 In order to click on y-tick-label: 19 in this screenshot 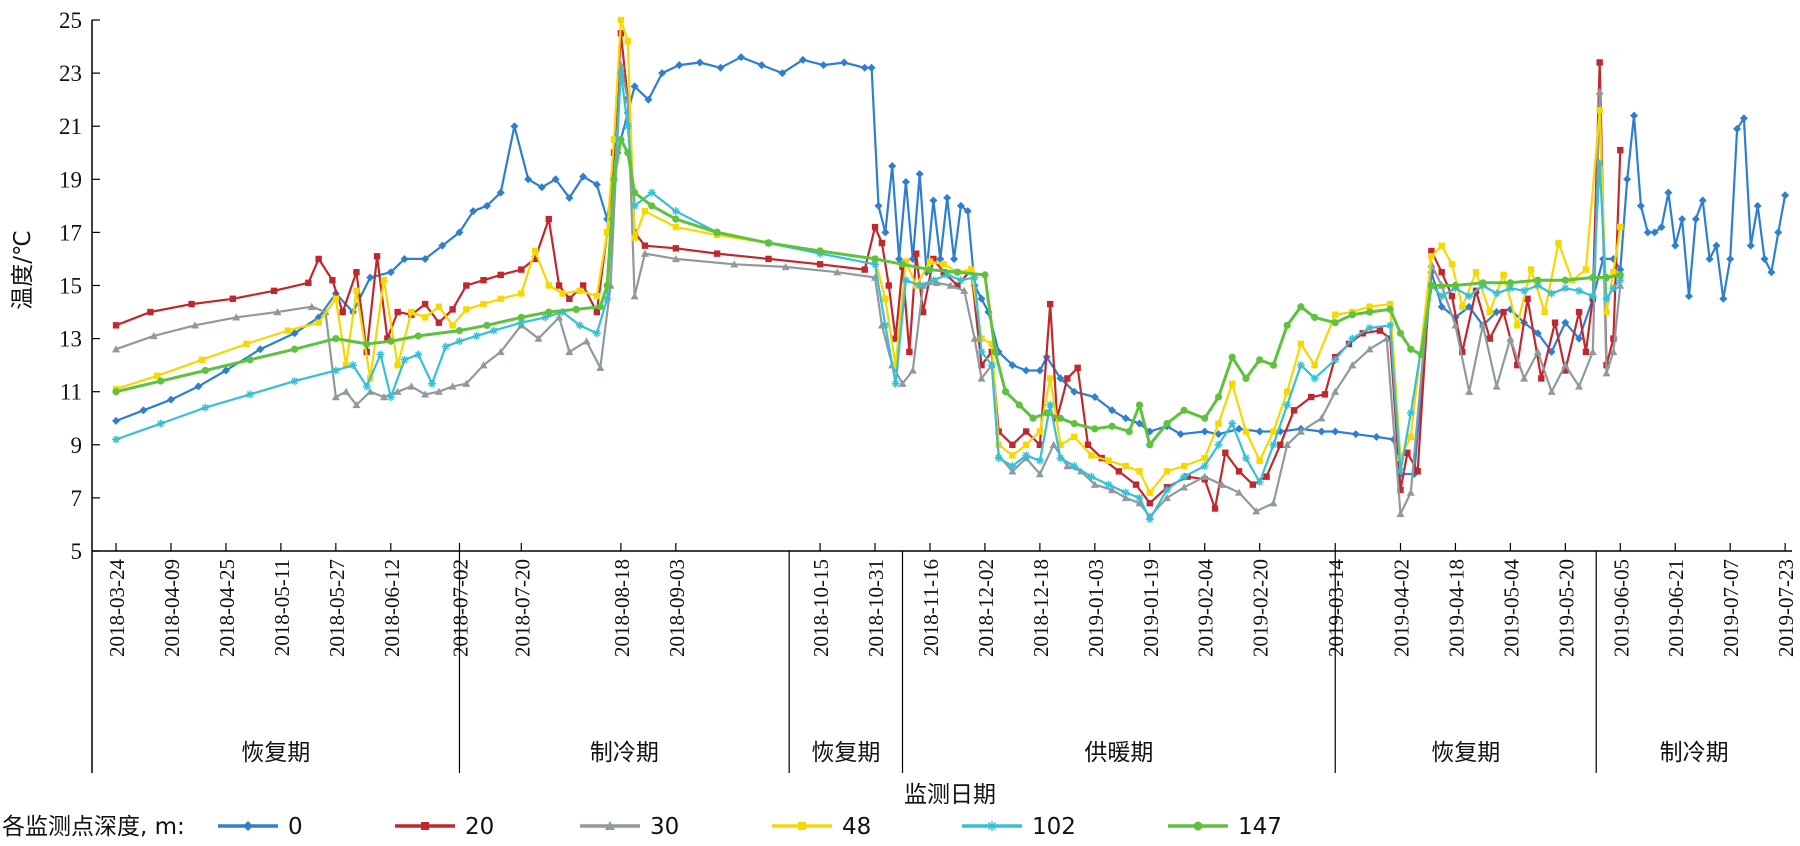, I will do `click(70, 179)`.